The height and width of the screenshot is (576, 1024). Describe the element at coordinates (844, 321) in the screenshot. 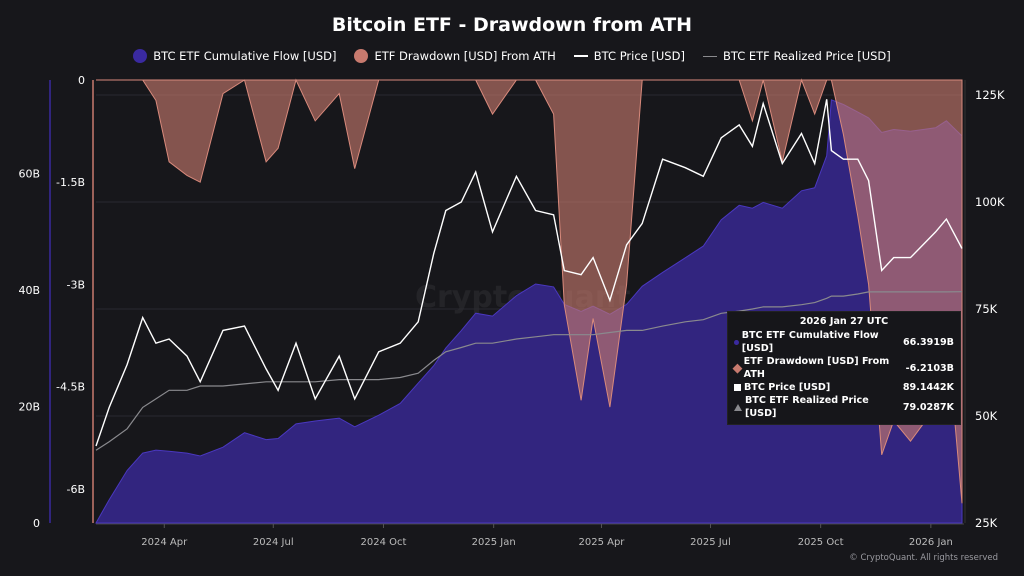

I see `tooltip-date: 2026 Jan 27 UTC` at that location.